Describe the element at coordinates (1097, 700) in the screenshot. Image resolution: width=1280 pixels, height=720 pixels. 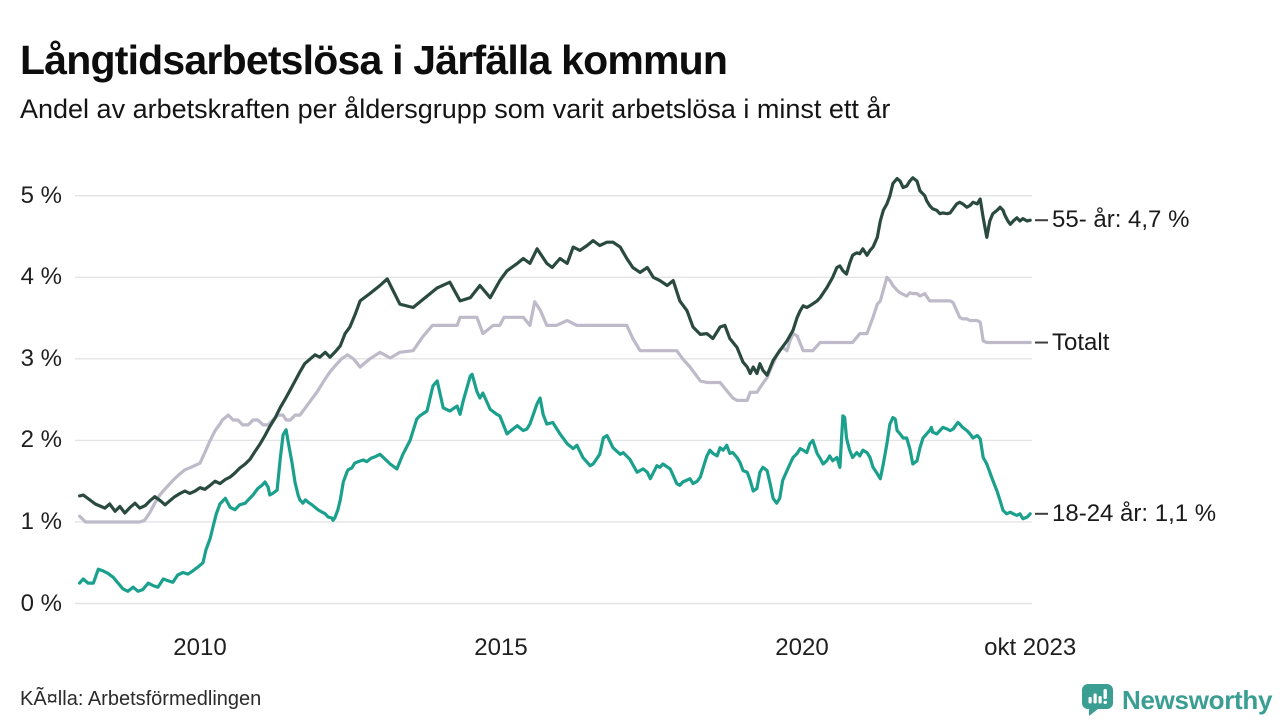
I see `newsworthy-logo-icon` at that location.